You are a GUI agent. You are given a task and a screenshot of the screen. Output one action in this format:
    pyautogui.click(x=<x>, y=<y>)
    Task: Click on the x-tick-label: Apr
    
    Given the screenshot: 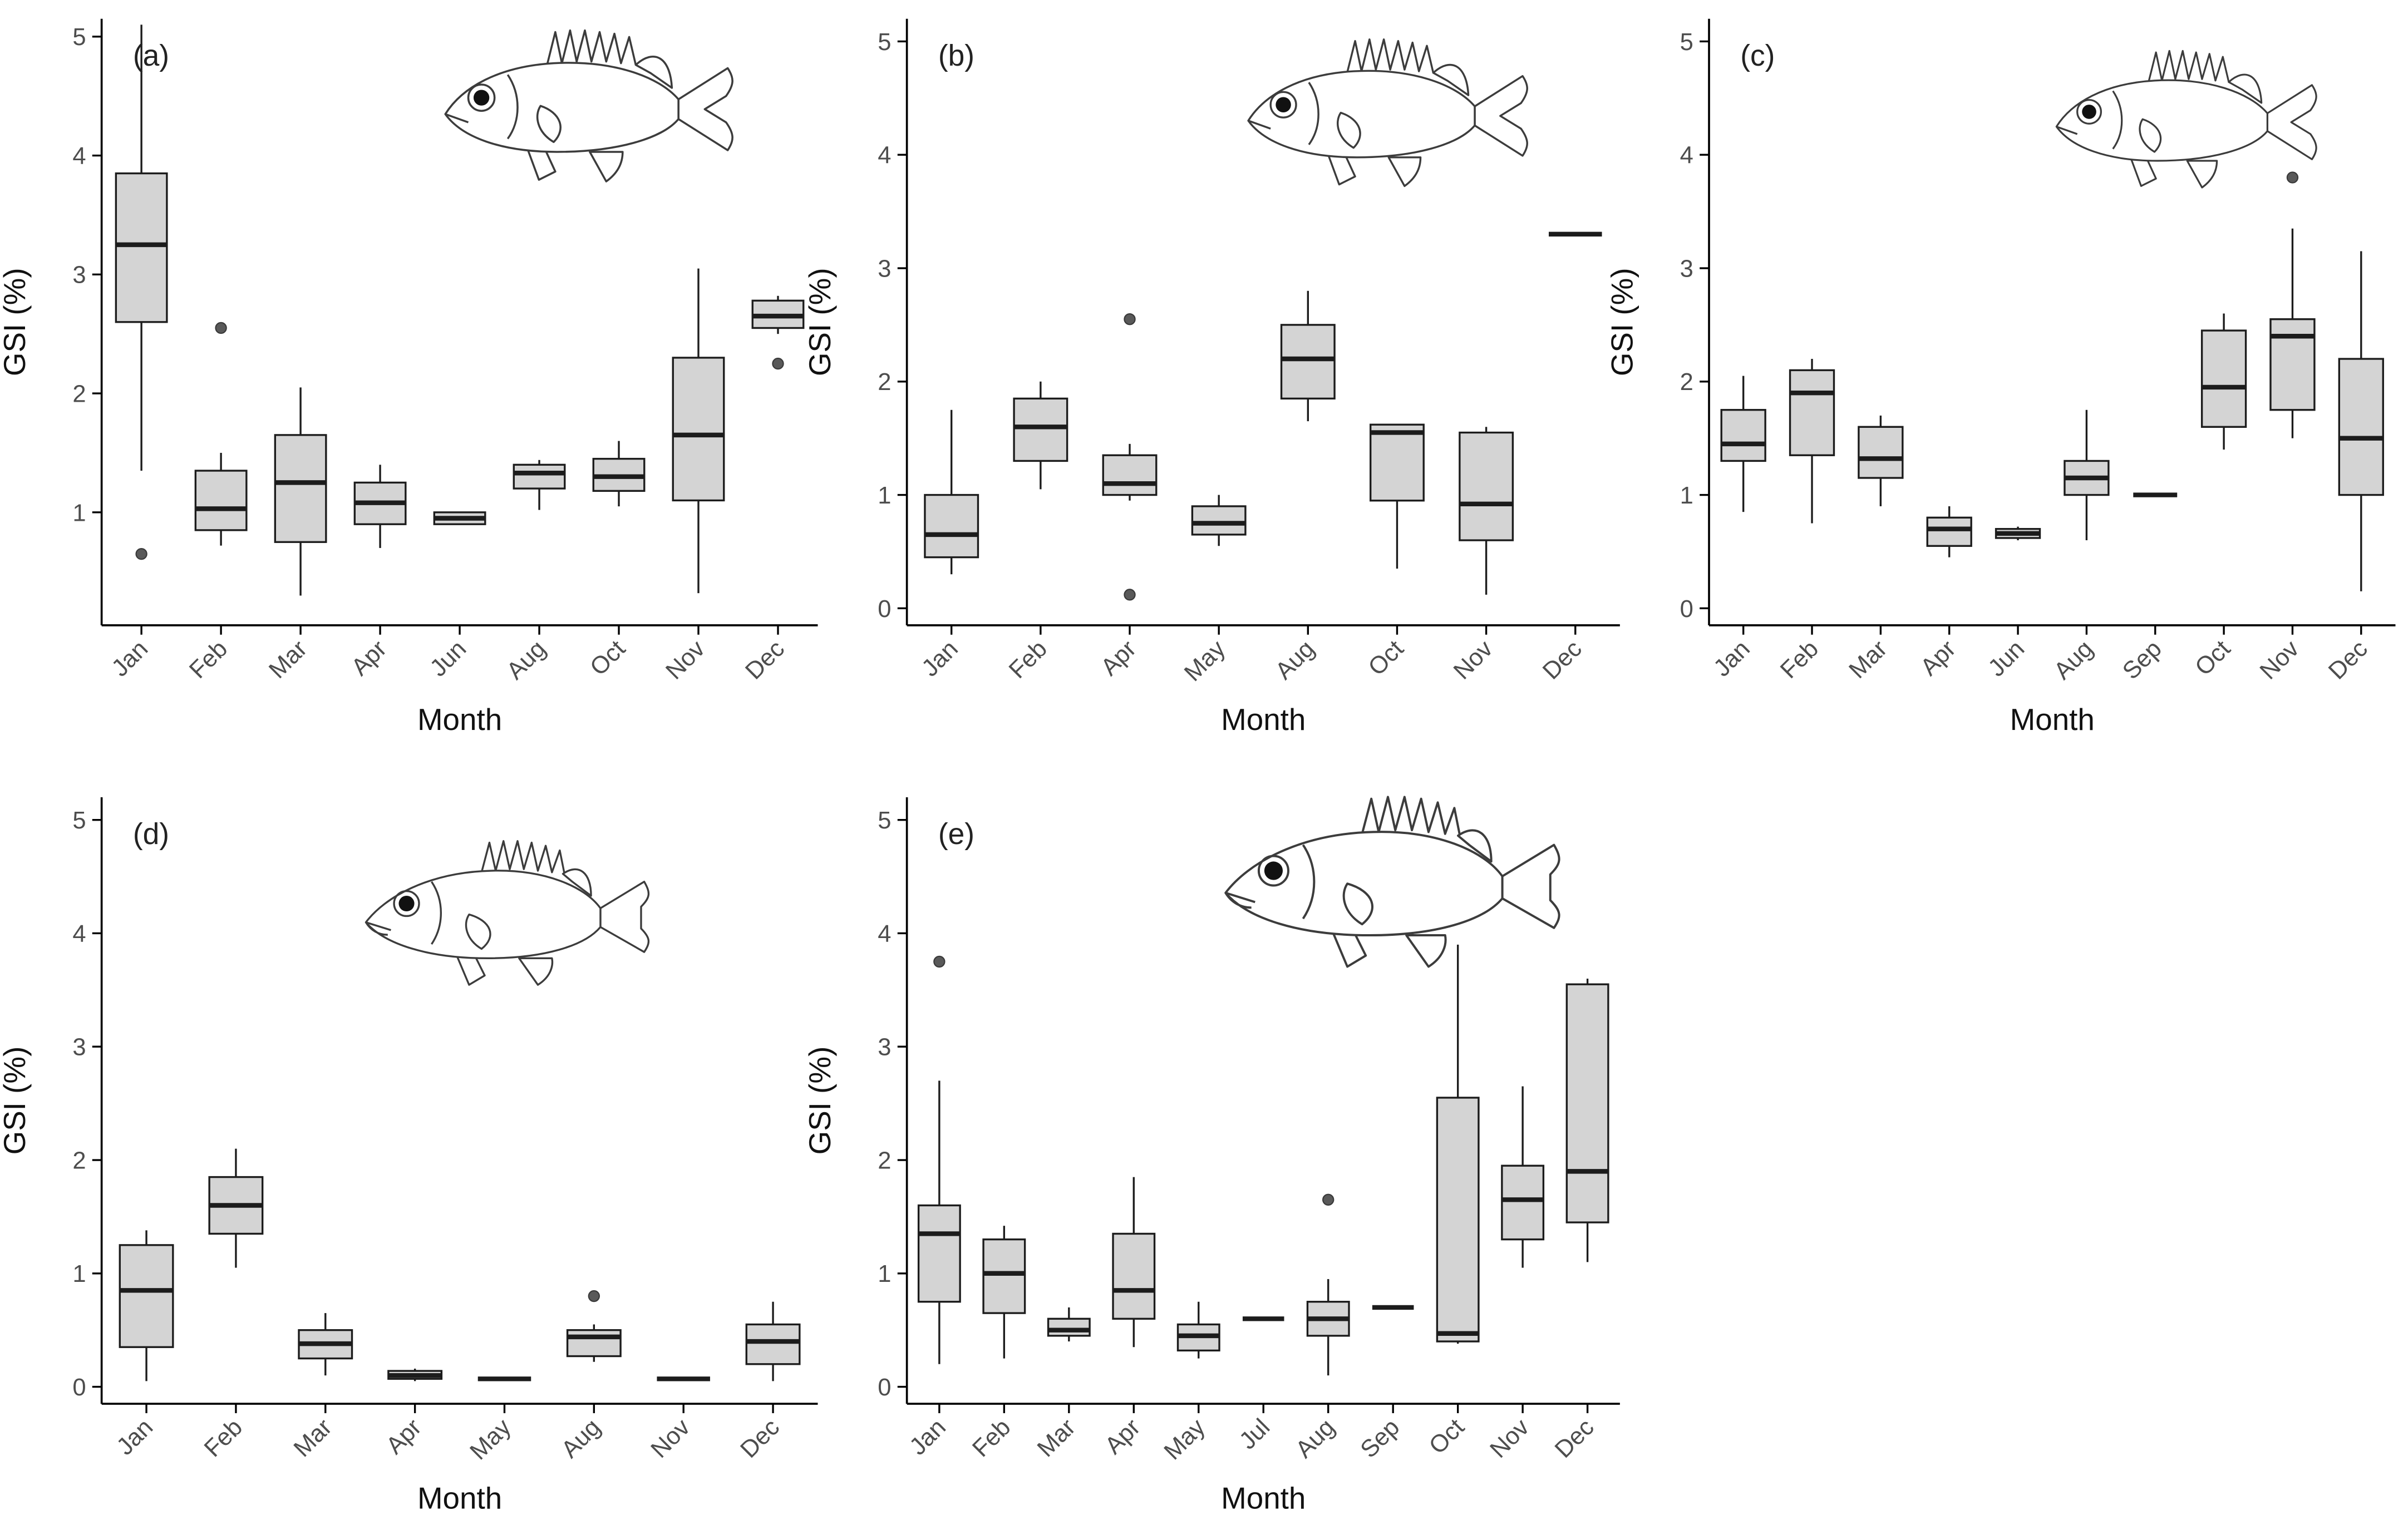 What is the action you would take?
    pyautogui.click(x=1118, y=658)
    